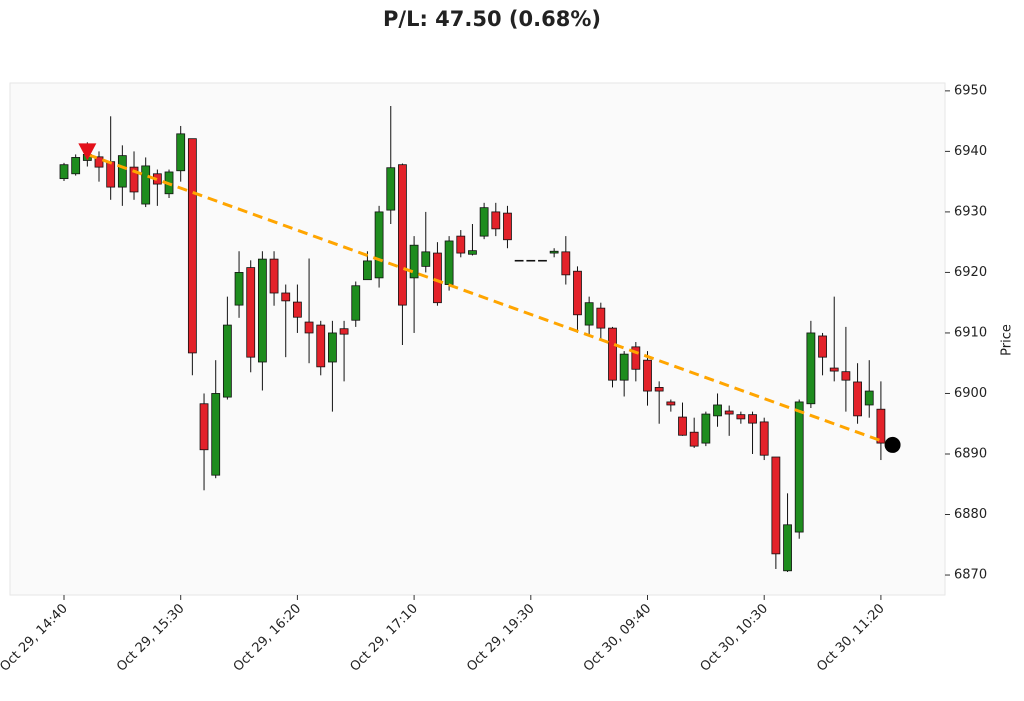 The image size is (1024, 701). I want to click on chart-title: P/L: 47.50 (0.68%), so click(492, 19).